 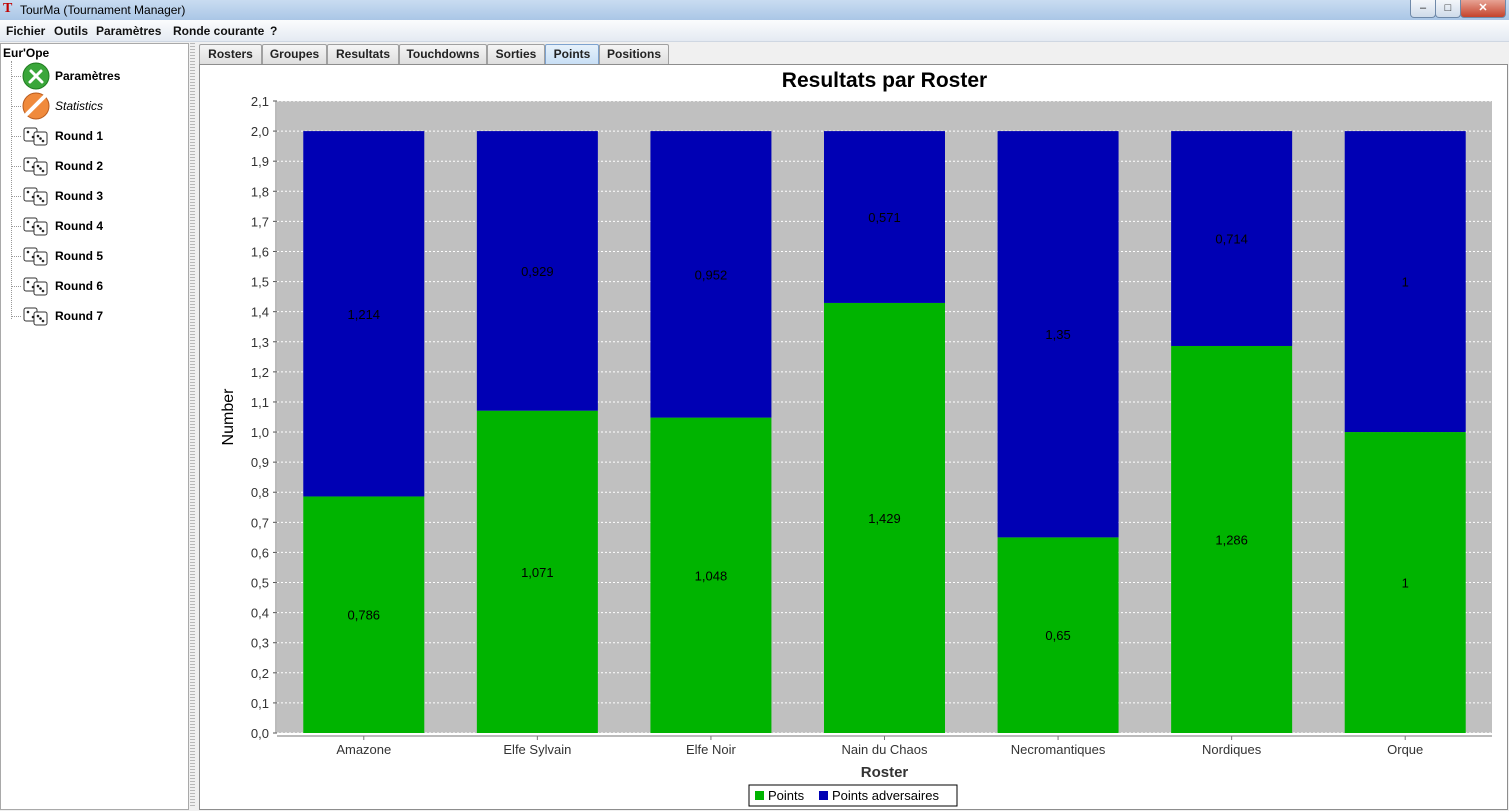 I want to click on tree-item-round-4: Round 4, so click(x=98, y=226).